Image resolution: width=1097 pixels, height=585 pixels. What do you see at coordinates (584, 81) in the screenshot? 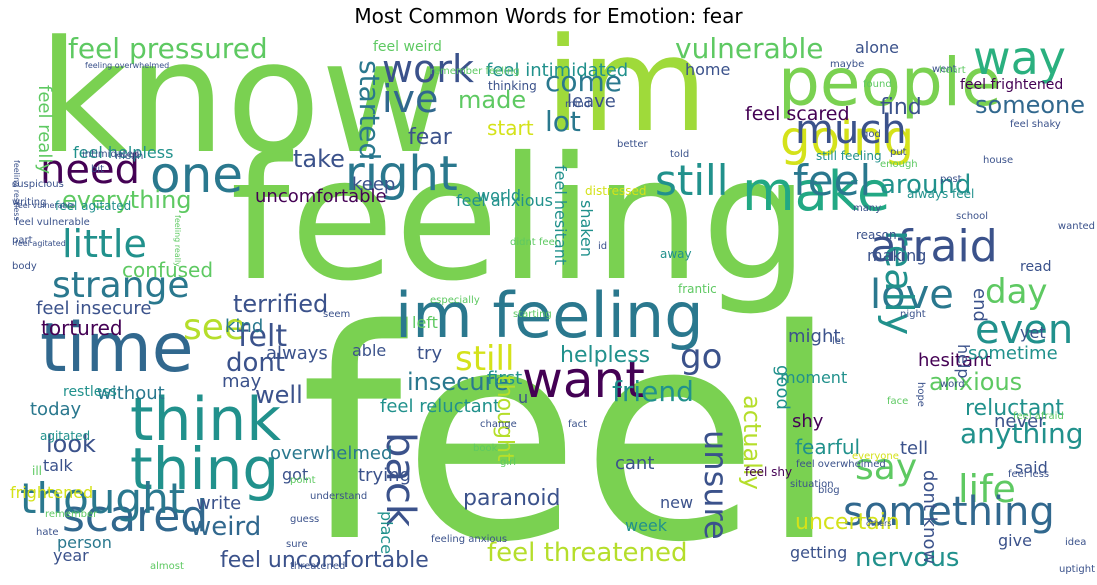
I see `cloud-word: come` at bounding box center [584, 81].